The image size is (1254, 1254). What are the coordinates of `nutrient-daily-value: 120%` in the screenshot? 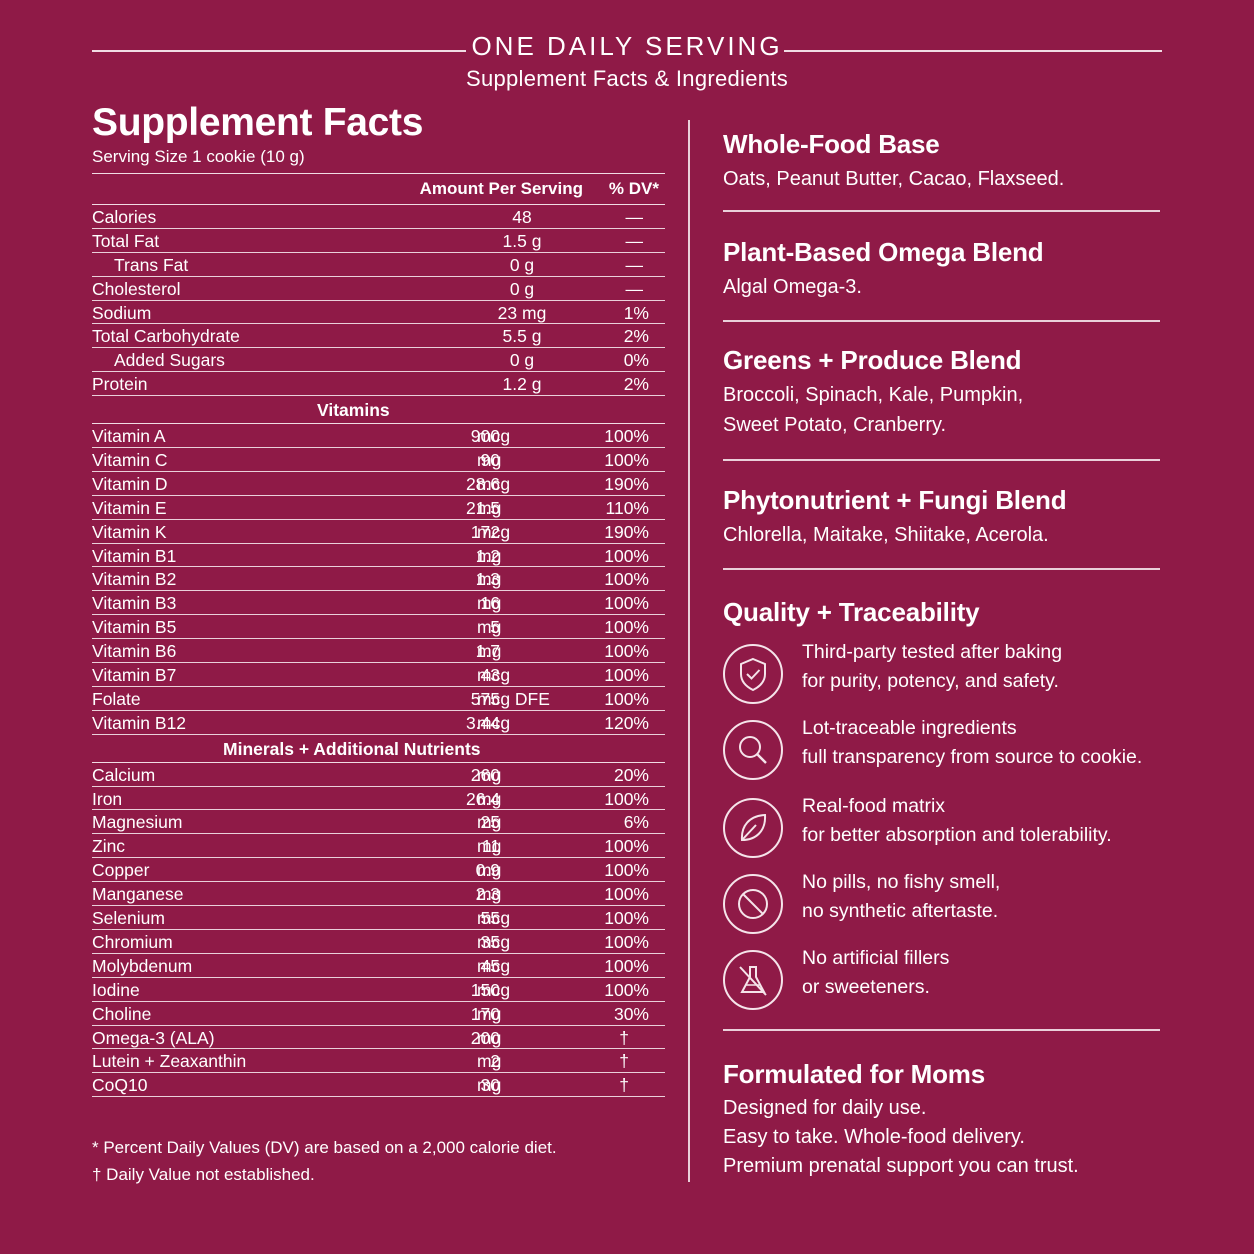 It's located at (626, 722).